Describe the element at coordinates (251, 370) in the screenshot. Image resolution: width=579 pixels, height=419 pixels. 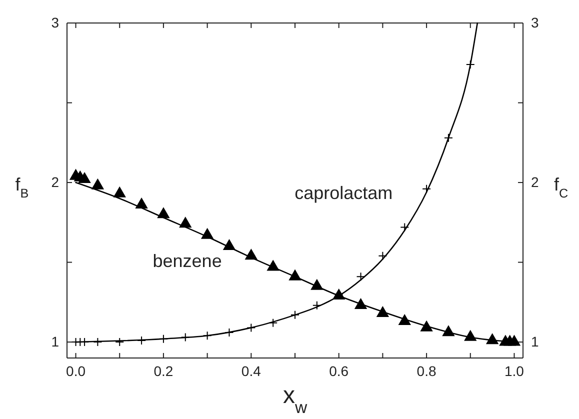
I see `x-tick-label: 0.4` at that location.